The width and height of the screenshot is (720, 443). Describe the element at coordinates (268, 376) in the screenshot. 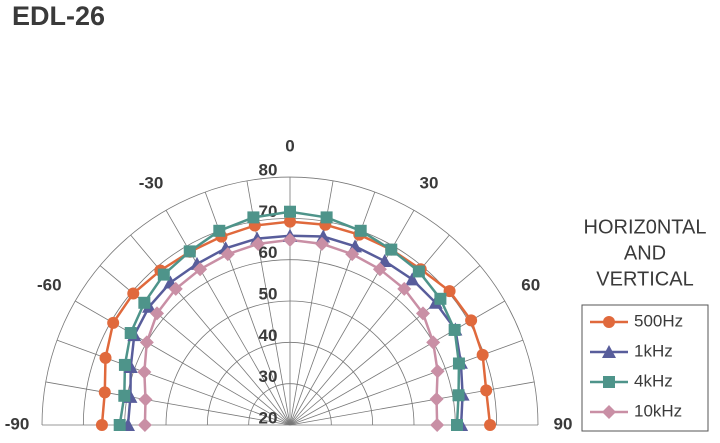

I see `r-tick-label: 30` at that location.